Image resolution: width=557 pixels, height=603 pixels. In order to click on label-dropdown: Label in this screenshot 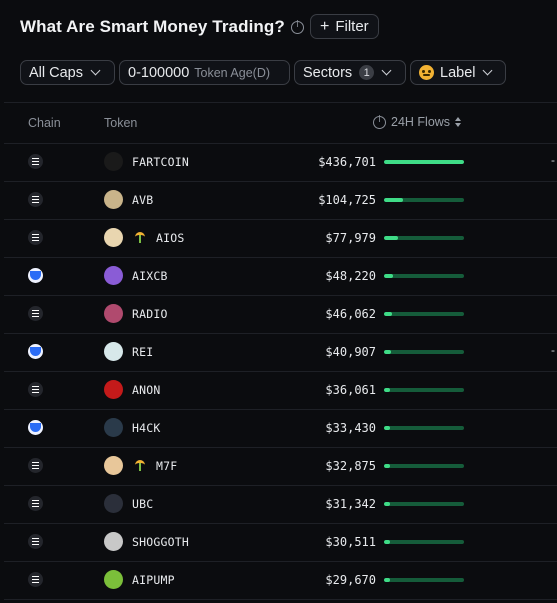, I will do `click(458, 72)`.